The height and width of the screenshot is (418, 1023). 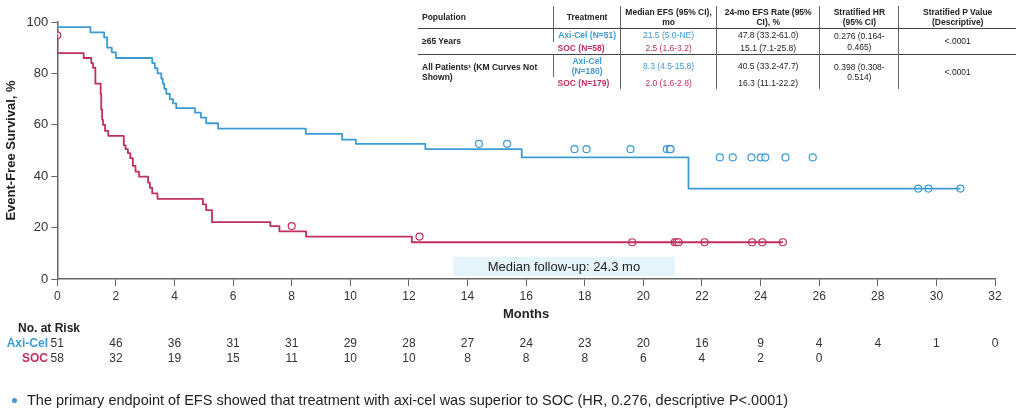 What do you see at coordinates (444, 17) in the screenshot?
I see `text: Population` at bounding box center [444, 17].